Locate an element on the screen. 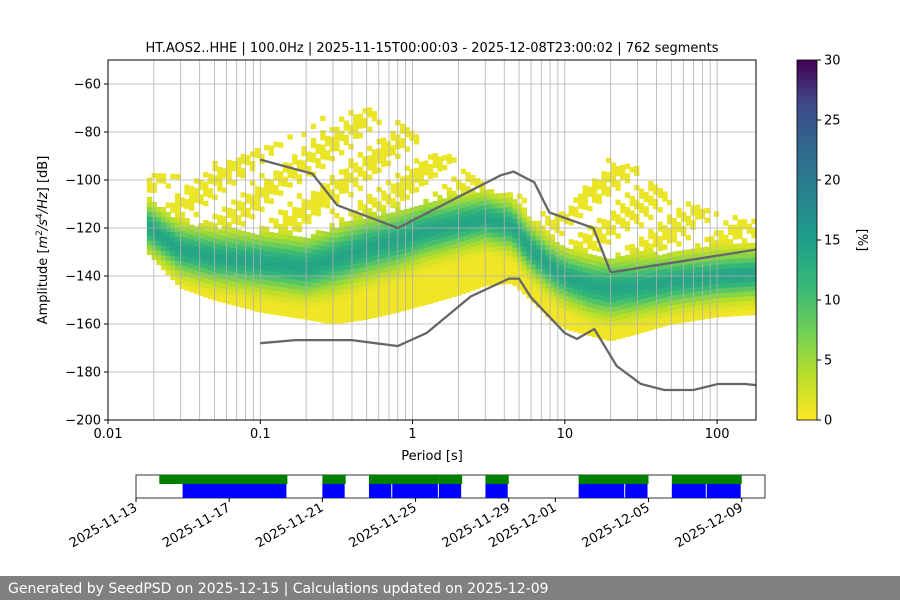 This screenshot has width=900, height=602. timeline-tick-label: 2025-11-25 is located at coordinates (383, 525).